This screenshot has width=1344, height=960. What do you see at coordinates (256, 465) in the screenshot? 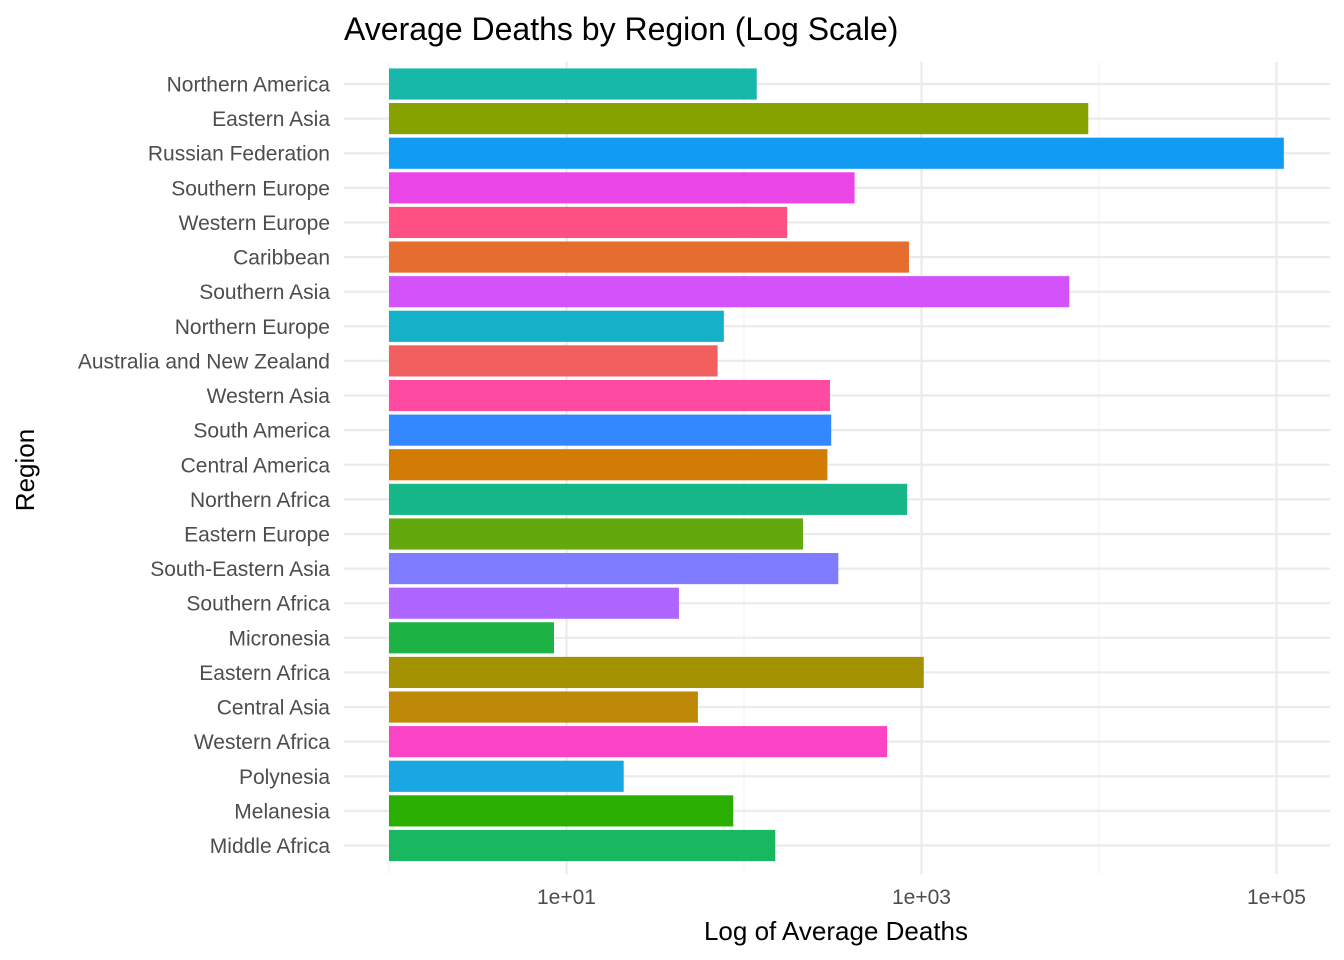
I see `y-tick-label: Central America` at bounding box center [256, 465].